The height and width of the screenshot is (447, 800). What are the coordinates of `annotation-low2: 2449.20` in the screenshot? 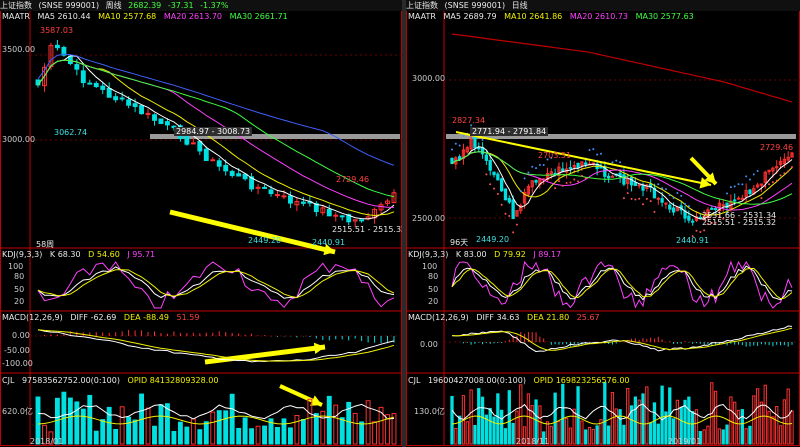 It's located at (265, 240).